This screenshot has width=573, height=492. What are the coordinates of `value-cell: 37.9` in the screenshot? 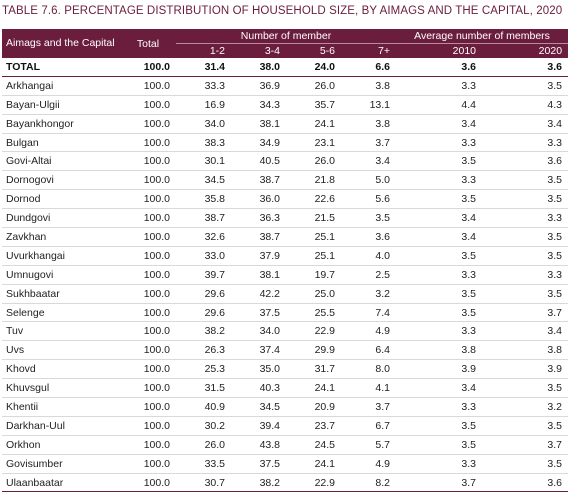 It's located at (258, 256).